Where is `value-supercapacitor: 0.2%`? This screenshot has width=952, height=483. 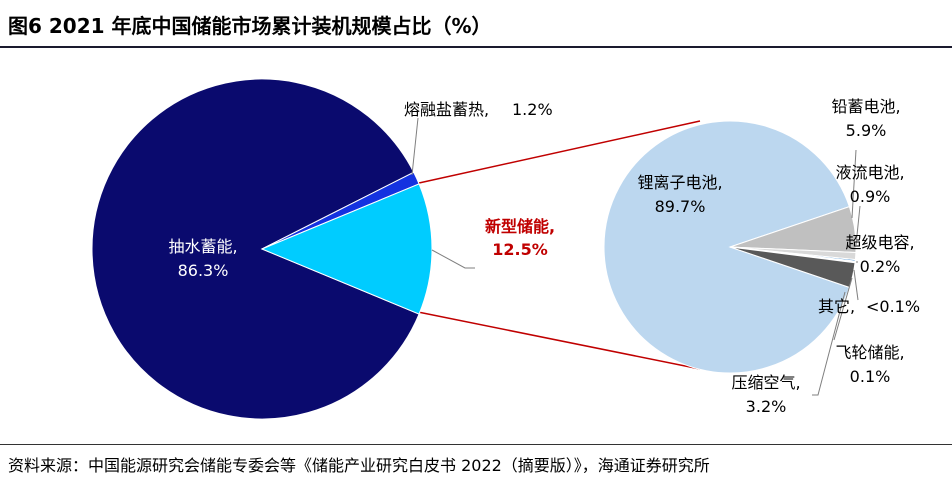 value-supercapacitor: 0.2% is located at coordinates (880, 266).